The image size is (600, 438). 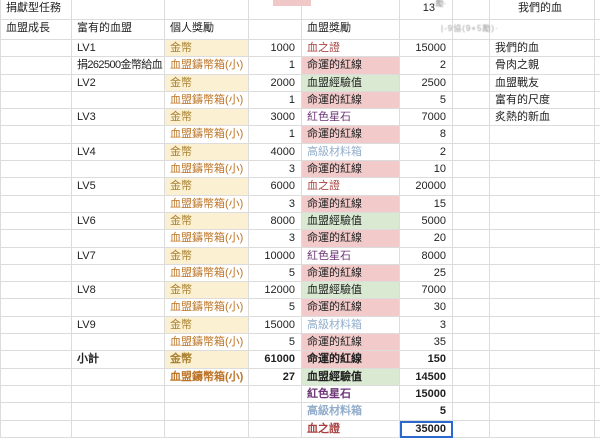 What do you see at coordinates (471, 66) in the screenshot?
I see `cell-G4` at bounding box center [471, 66].